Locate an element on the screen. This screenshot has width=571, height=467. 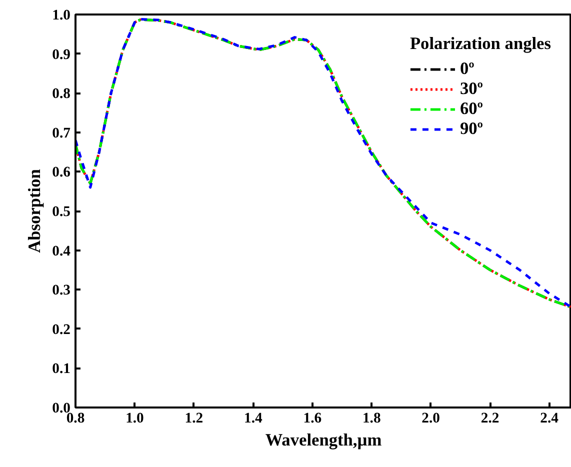
y-tick-label: 0.5 is located at coordinates (61, 212).